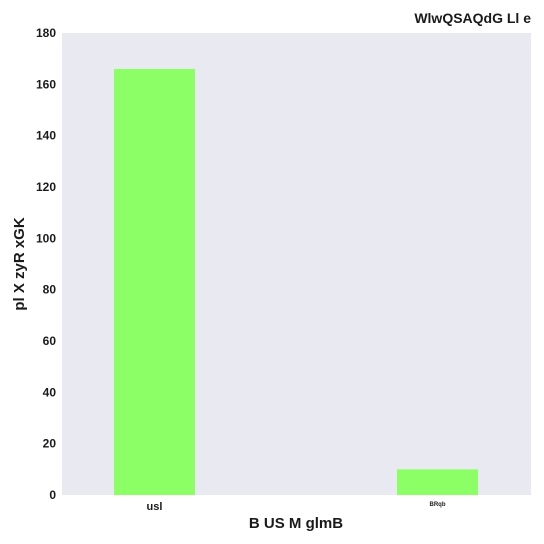  What do you see at coordinates (472, 18) in the screenshot?
I see `chart-title: WlwQSAQdG Ll e` at bounding box center [472, 18].